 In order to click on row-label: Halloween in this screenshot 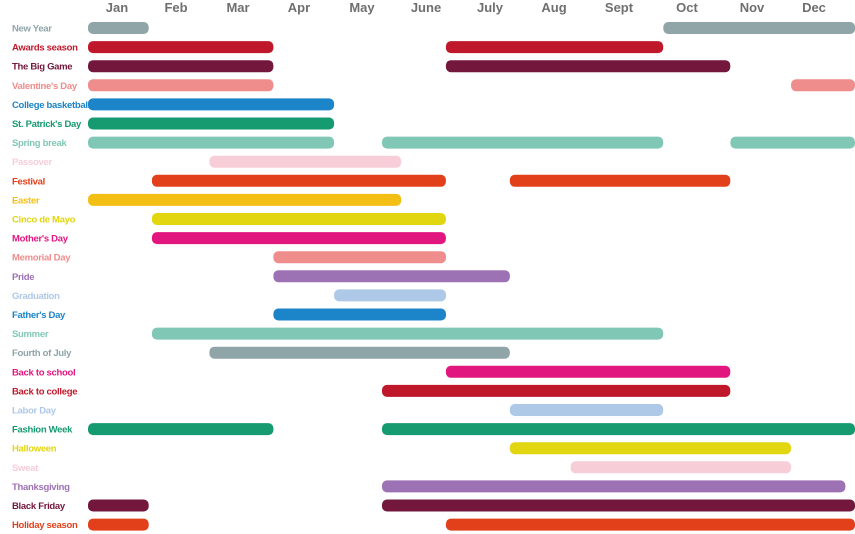, I will do `click(34, 449)`.